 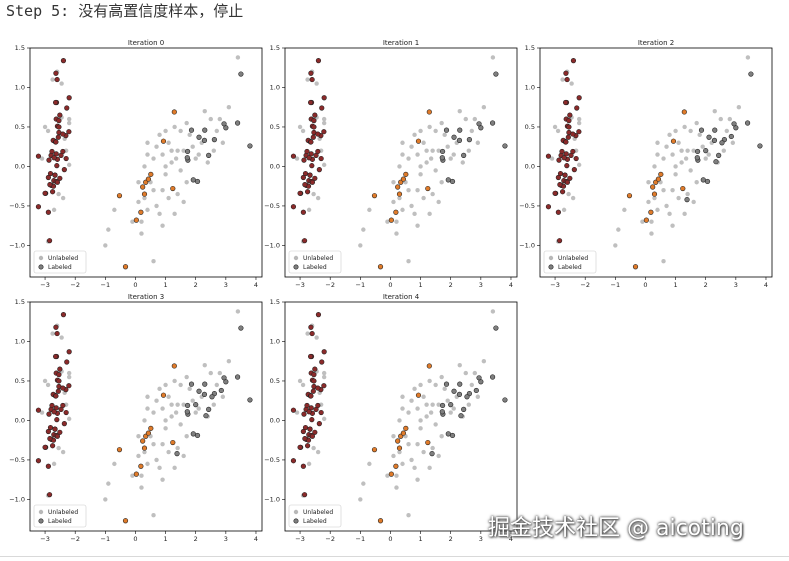 What do you see at coordinates (226, 285) in the screenshot?
I see `x-tick-label: 3` at bounding box center [226, 285].